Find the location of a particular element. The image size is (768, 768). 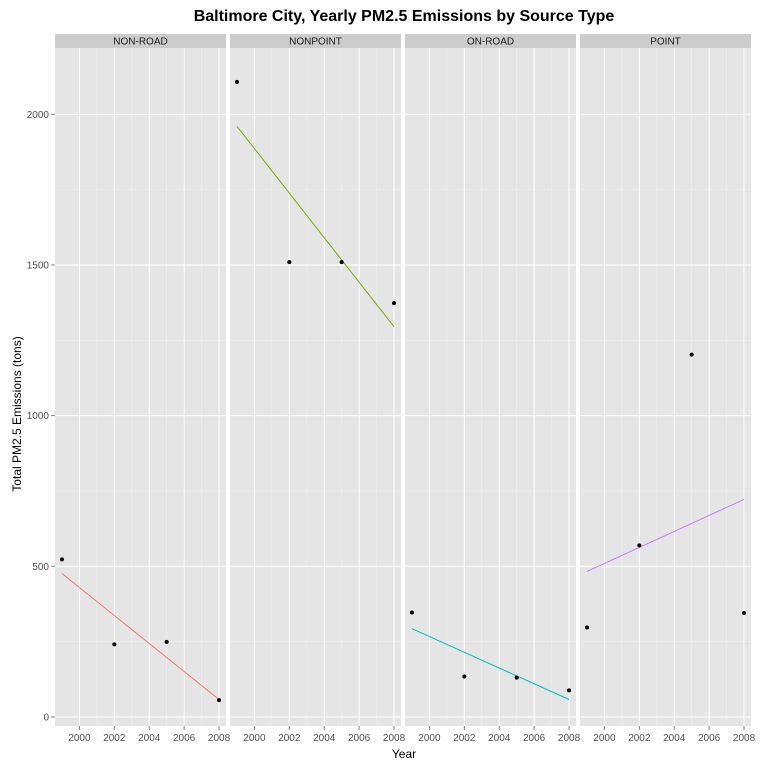

y-tick-label: 1000 is located at coordinates (38, 416).